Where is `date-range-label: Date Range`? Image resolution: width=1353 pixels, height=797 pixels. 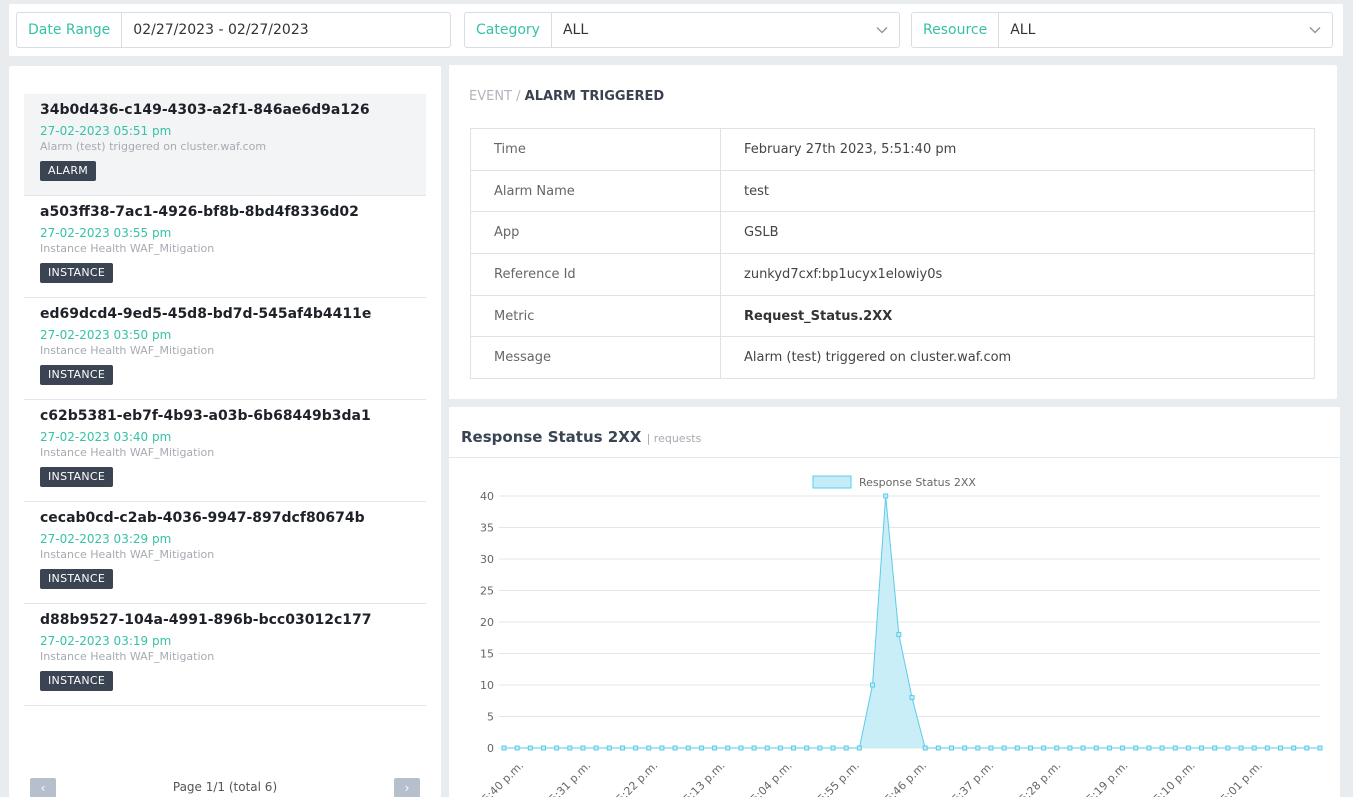
date-range-label: Date Range is located at coordinates (70, 30).